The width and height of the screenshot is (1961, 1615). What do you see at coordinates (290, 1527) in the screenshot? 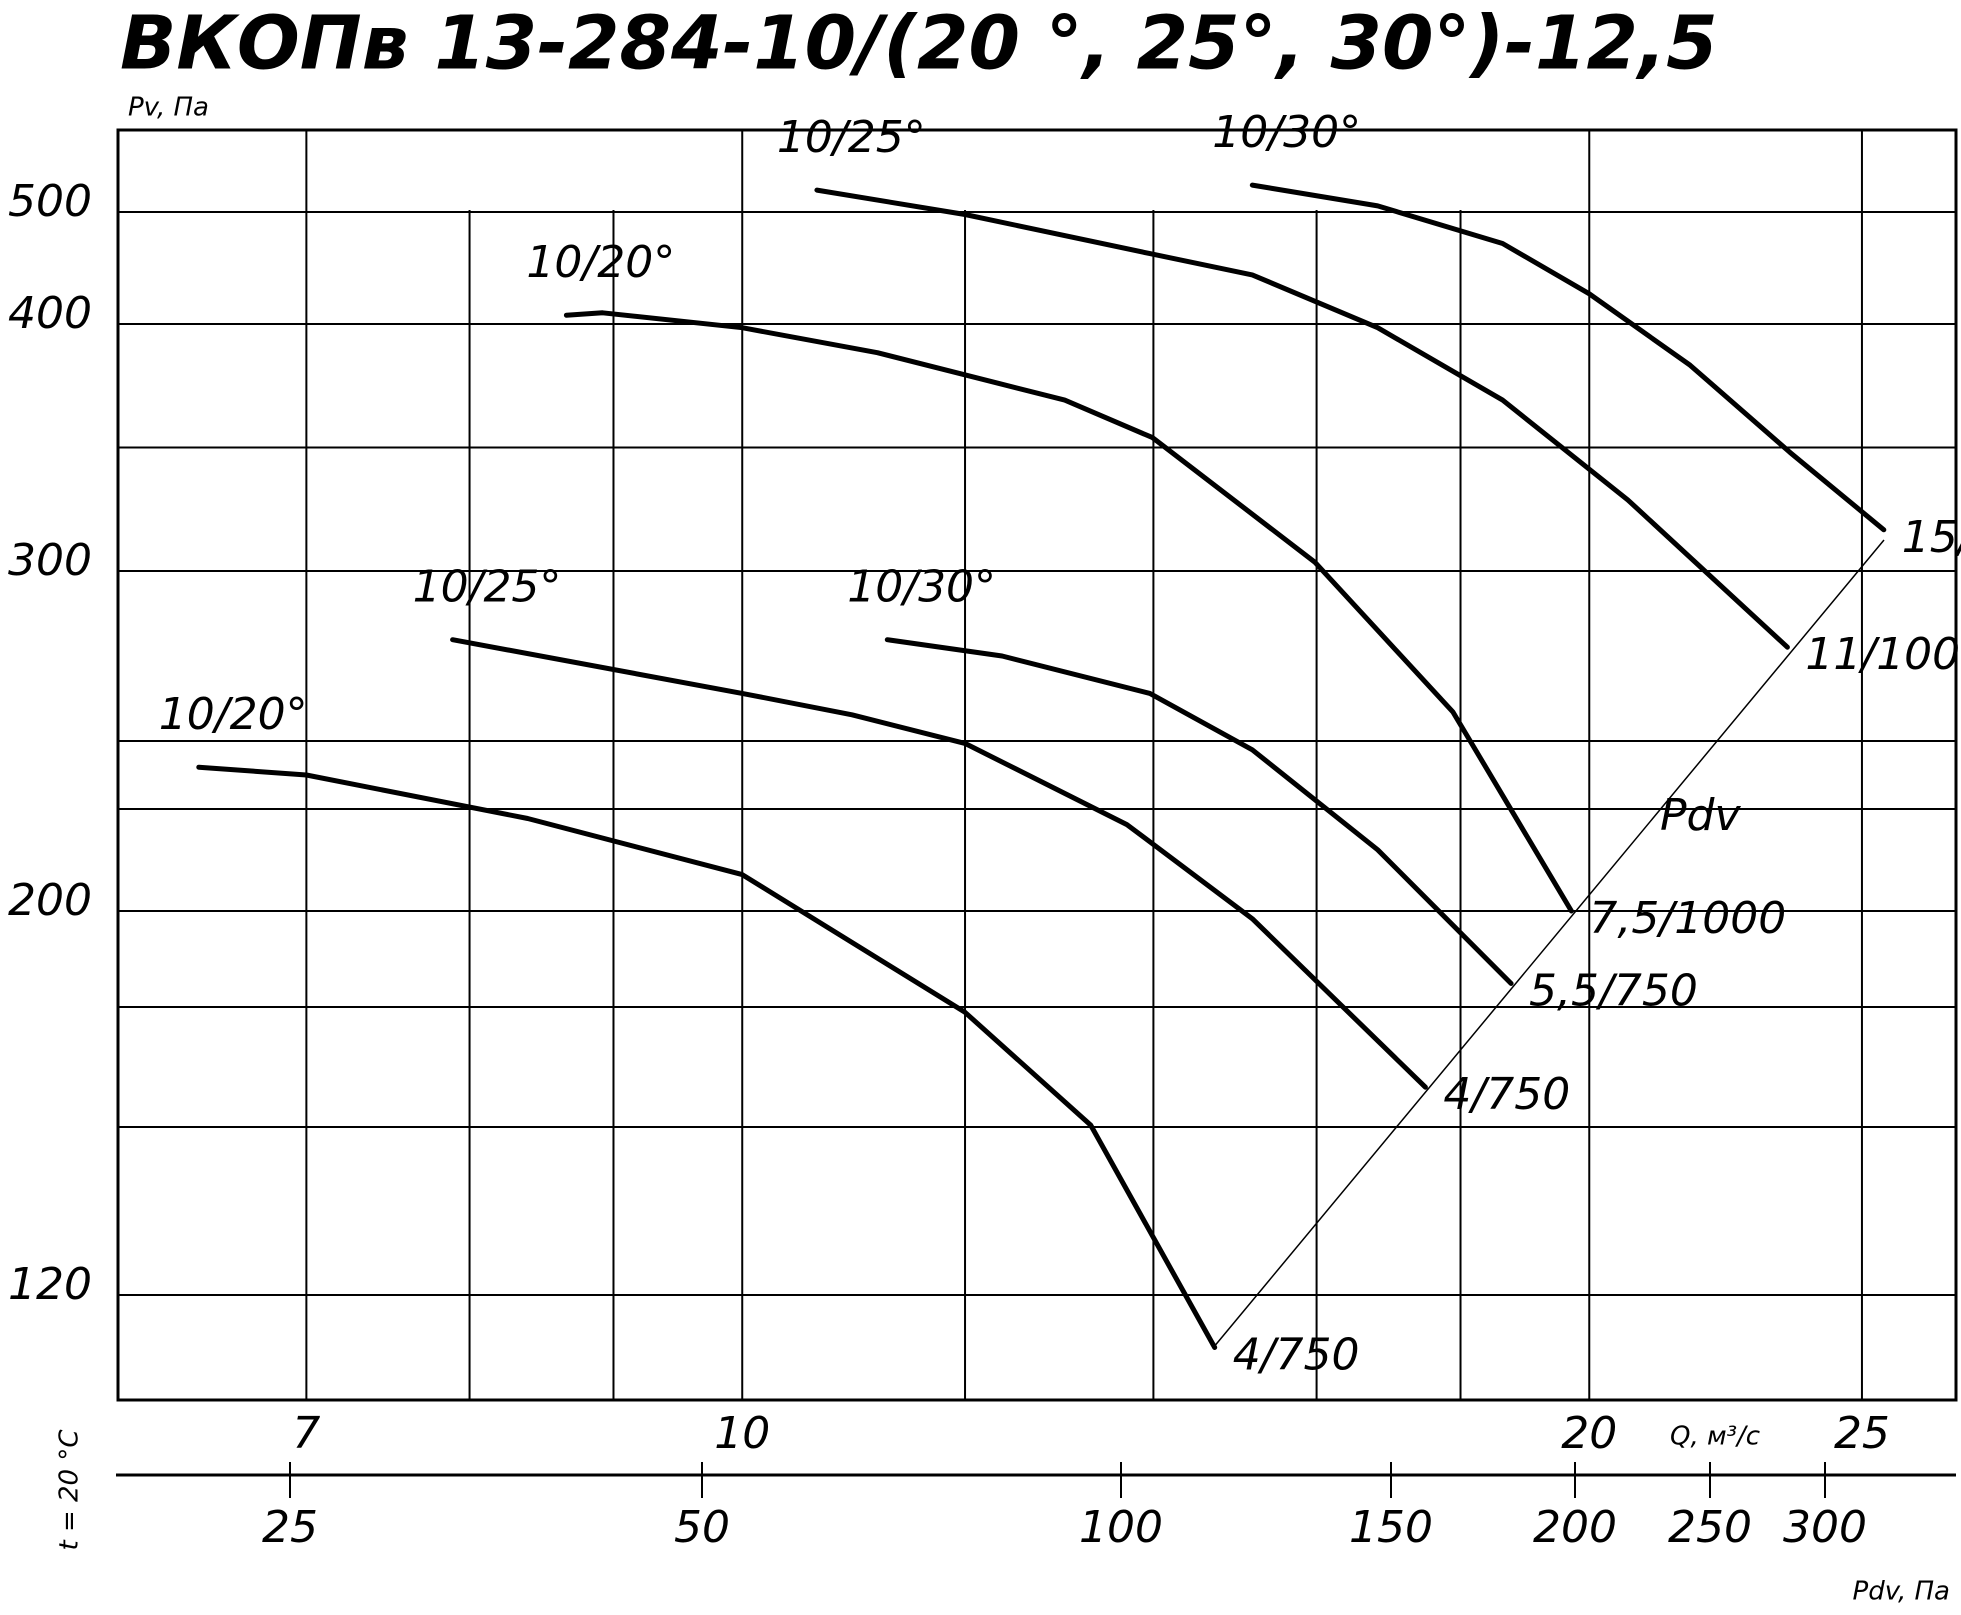
I see `x2-tick-label: 25` at bounding box center [290, 1527].